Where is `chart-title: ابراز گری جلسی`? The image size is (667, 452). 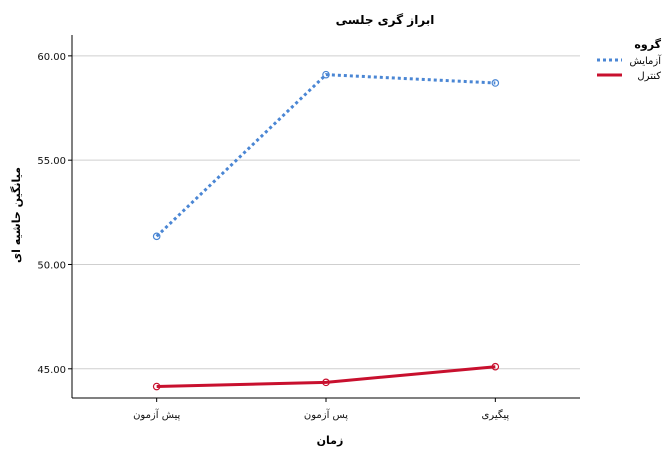
chart-title: ابراز گری جلسی is located at coordinates (385, 20).